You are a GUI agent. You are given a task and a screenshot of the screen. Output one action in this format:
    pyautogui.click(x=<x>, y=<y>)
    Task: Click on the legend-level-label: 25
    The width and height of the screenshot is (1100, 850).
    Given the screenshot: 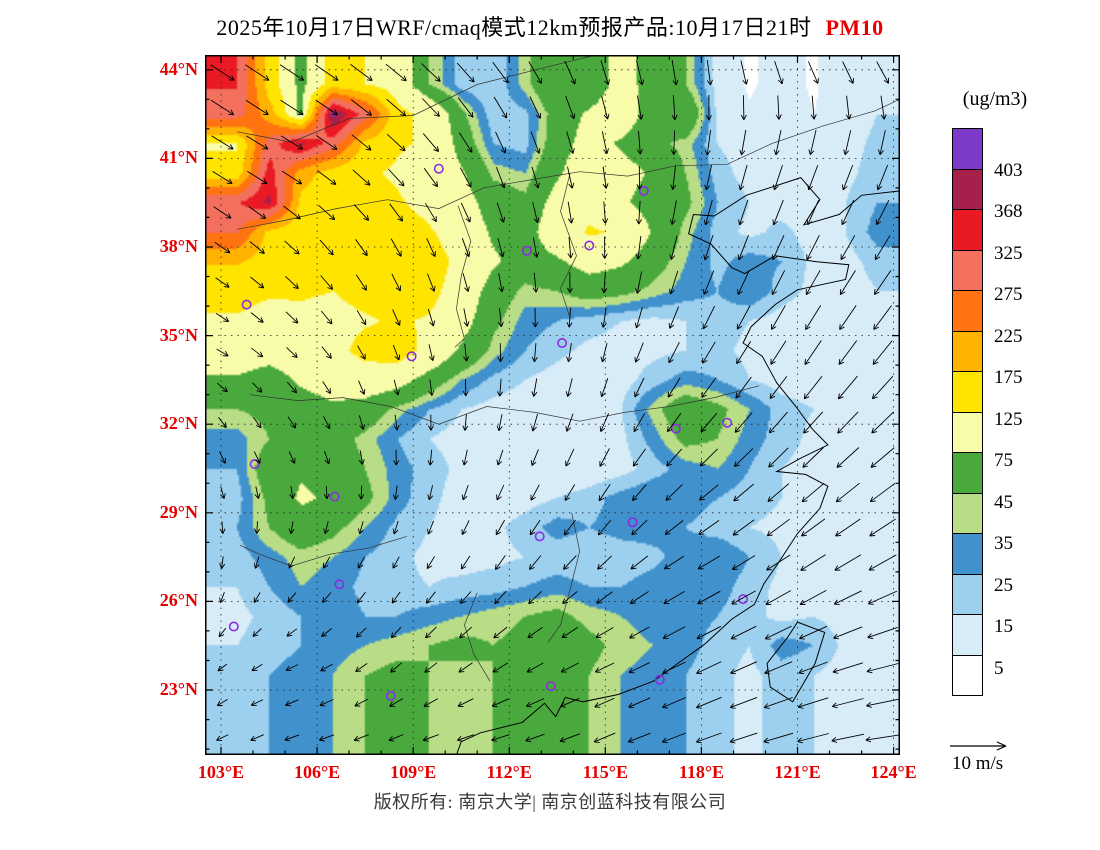 What is the action you would take?
    pyautogui.click(x=1003, y=585)
    